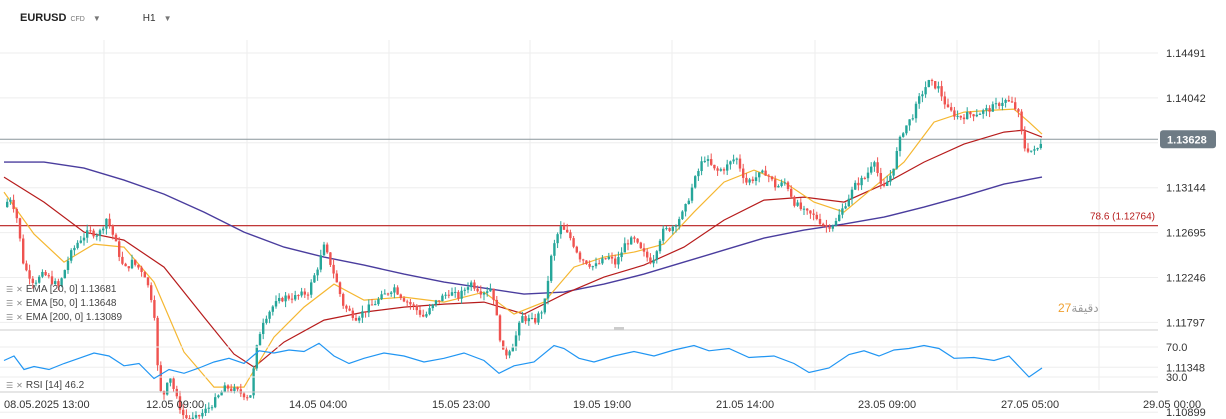 The height and width of the screenshot is (419, 1226). Describe the element at coordinates (74, 317) in the screenshot. I see `ema200-label: EMA [200, 0] 1.13089` at that location.